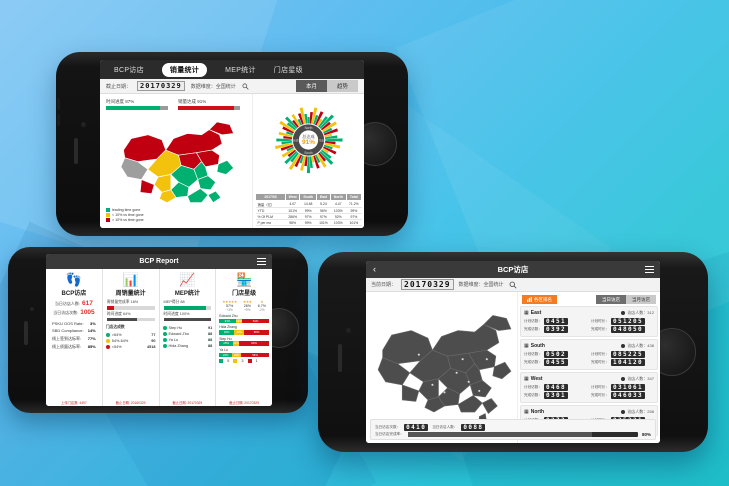 The height and width of the screenshot is (486, 729). What do you see at coordinates (178, 334) in the screenshot?
I see `item-label: Edward Zhu` at bounding box center [178, 334].